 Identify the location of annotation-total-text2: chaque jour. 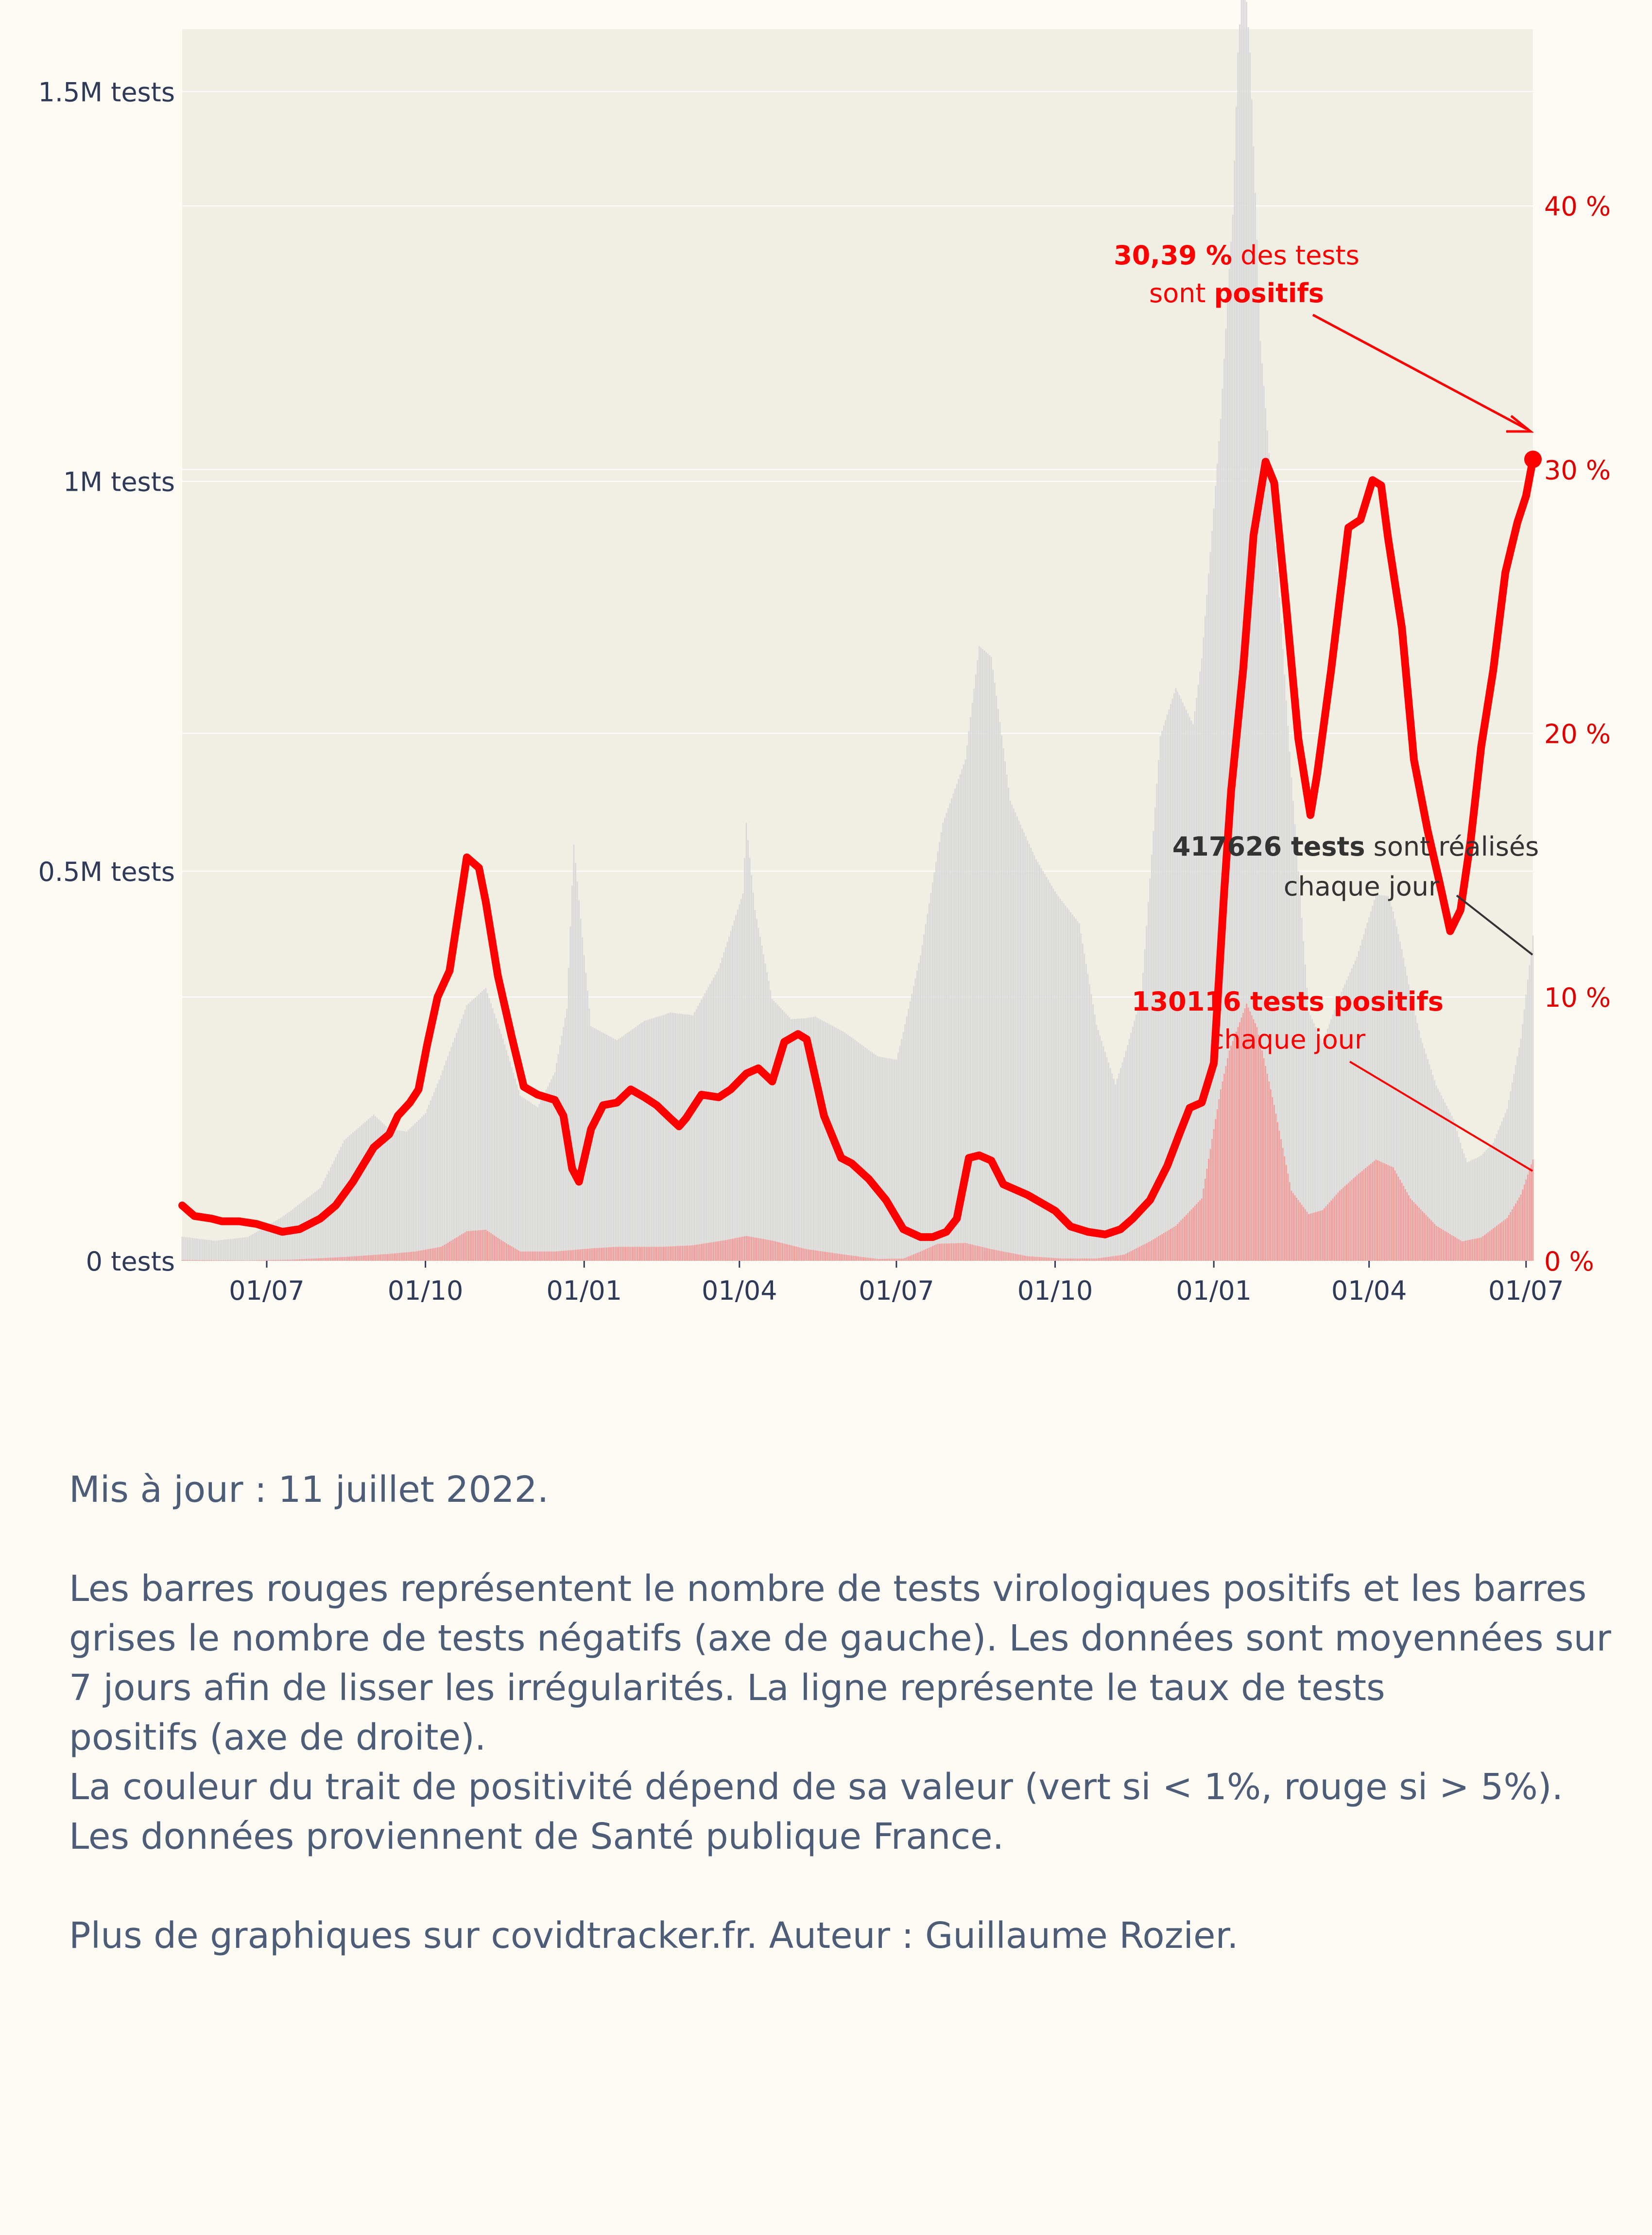
(1362, 886).